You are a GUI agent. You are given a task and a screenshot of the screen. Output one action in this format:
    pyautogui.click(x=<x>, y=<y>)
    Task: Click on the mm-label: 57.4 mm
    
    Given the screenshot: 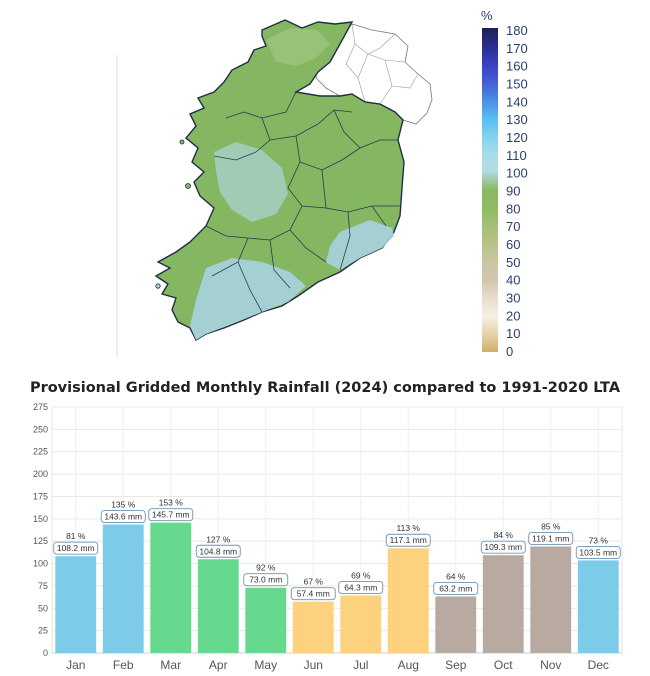 What is the action you would take?
    pyautogui.click(x=313, y=594)
    